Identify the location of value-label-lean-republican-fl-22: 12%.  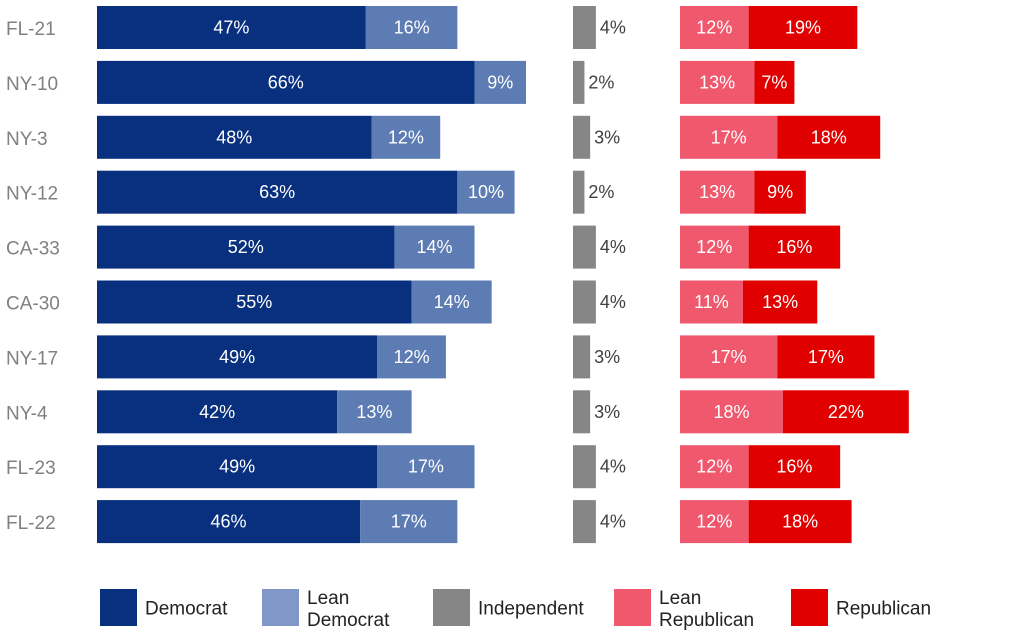
(714, 522).